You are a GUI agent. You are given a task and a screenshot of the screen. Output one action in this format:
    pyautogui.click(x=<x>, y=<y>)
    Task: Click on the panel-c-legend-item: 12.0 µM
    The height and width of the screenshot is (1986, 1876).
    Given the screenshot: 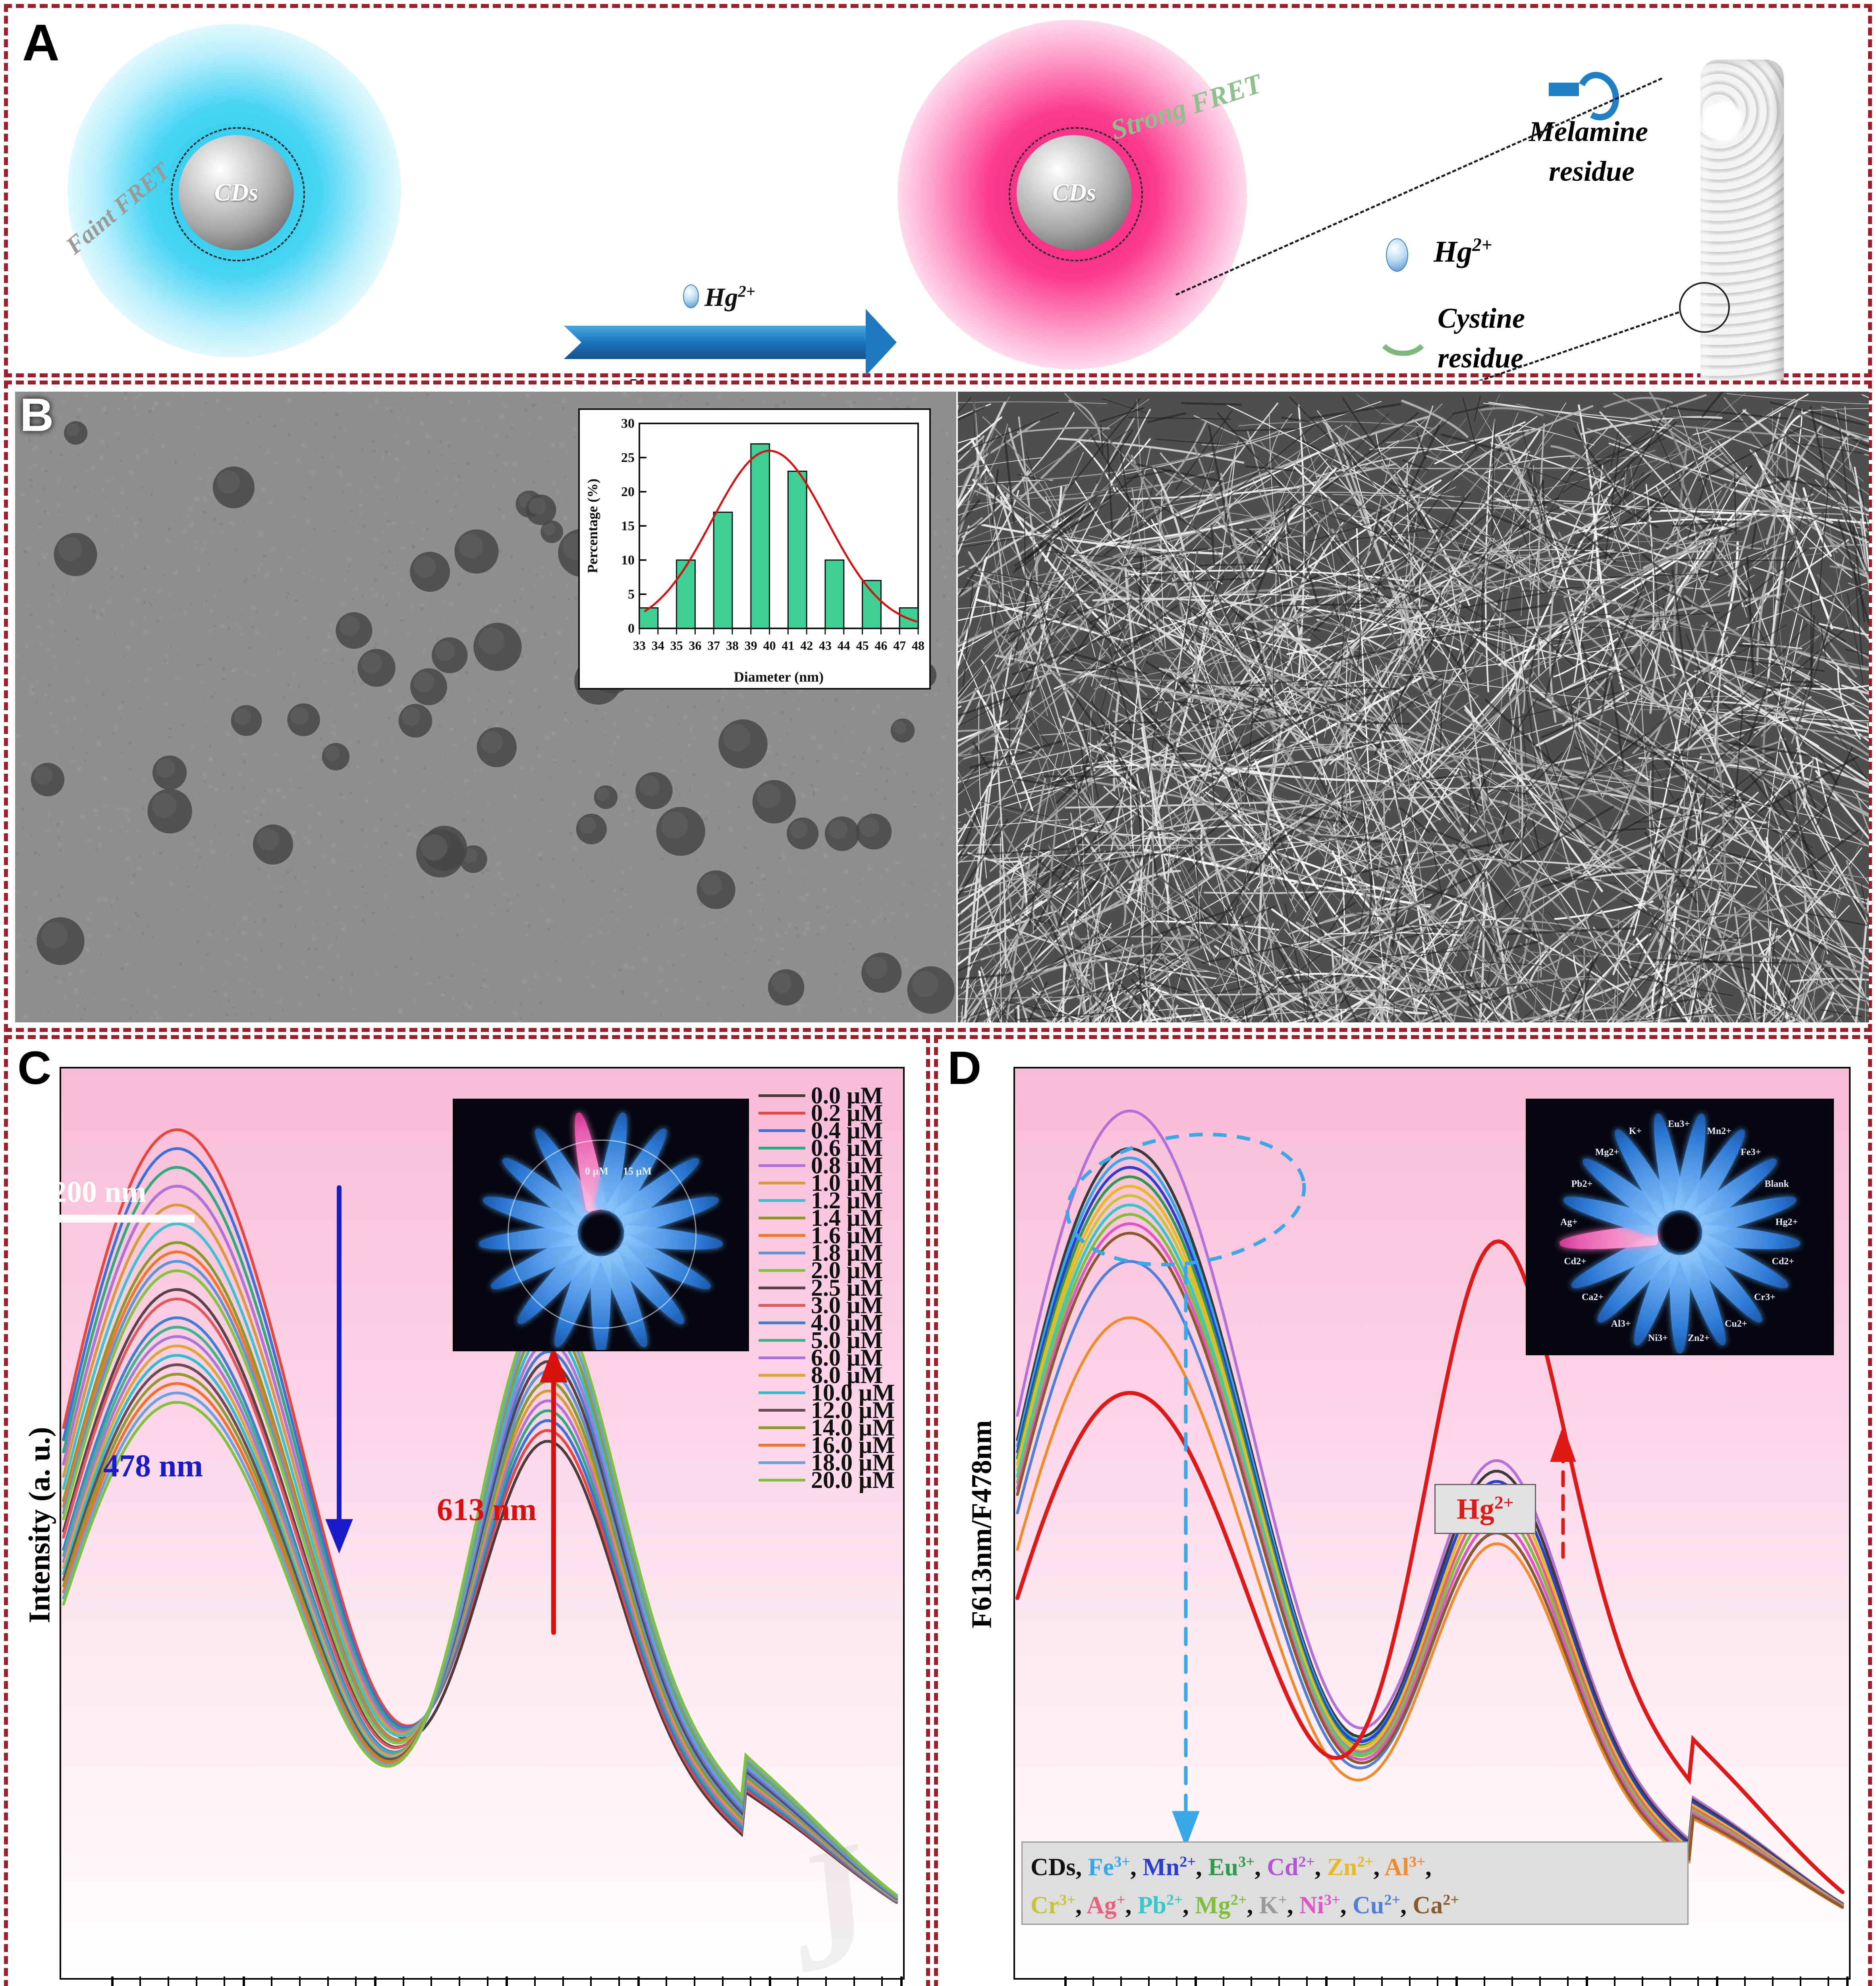 What is the action you would take?
    pyautogui.click(x=827, y=1410)
    